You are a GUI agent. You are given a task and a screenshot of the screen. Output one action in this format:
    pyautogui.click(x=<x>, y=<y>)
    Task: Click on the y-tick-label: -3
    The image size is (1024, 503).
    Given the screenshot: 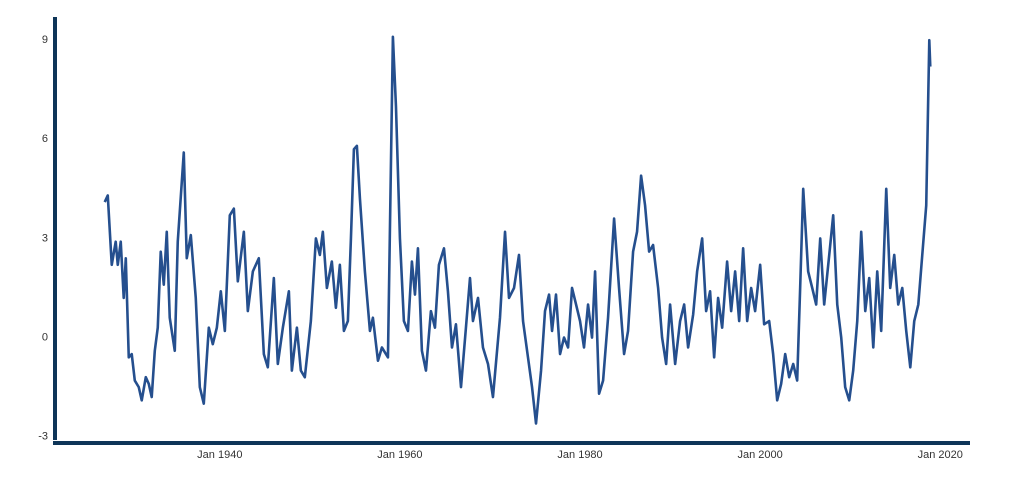 What is the action you would take?
    pyautogui.click(x=43, y=437)
    